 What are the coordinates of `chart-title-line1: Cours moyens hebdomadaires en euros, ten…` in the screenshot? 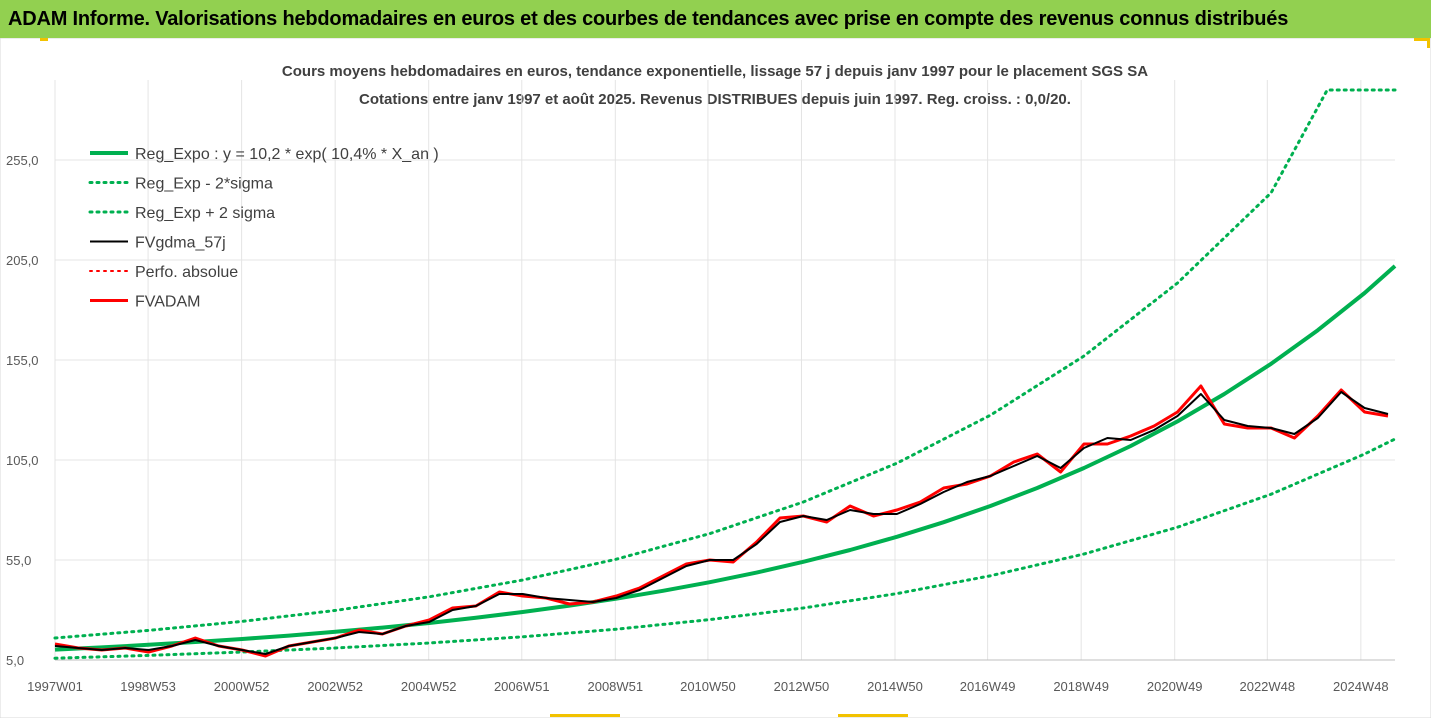 It's located at (715, 71).